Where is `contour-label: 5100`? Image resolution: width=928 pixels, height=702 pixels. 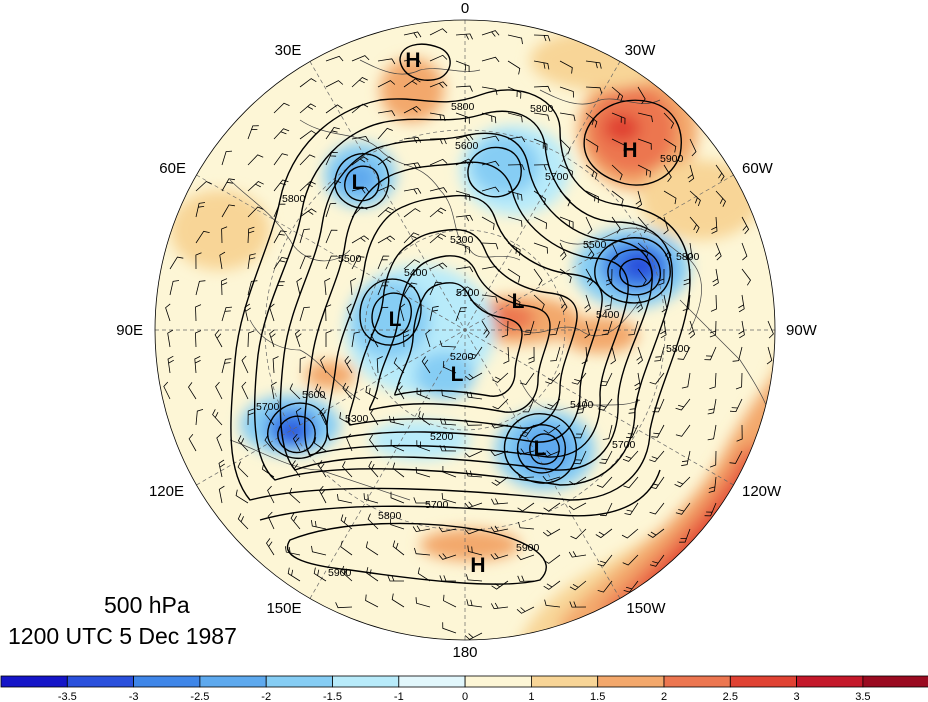
contour-label: 5100 is located at coordinates (468, 293).